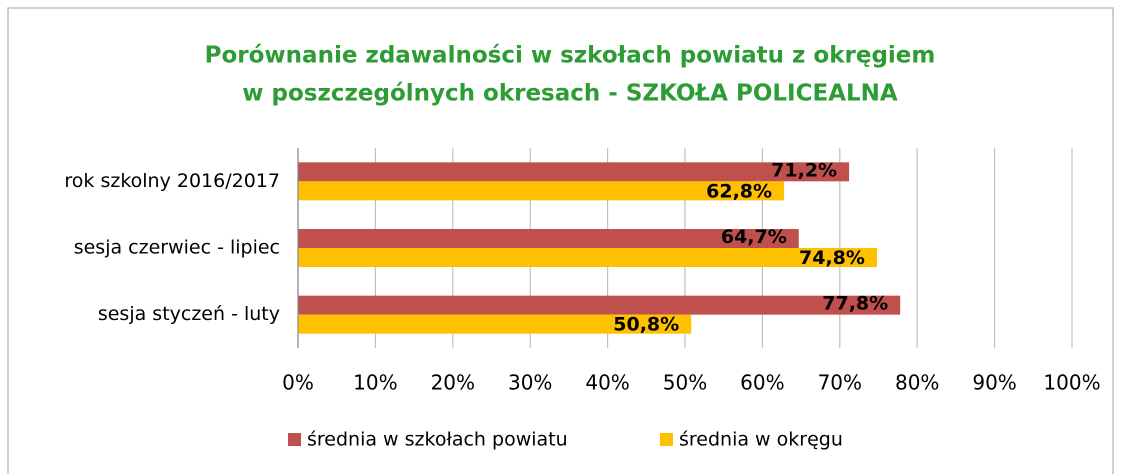 The image size is (1121, 474). What do you see at coordinates (840, 383) in the screenshot?
I see `x-tick-label: 70%` at bounding box center [840, 383].